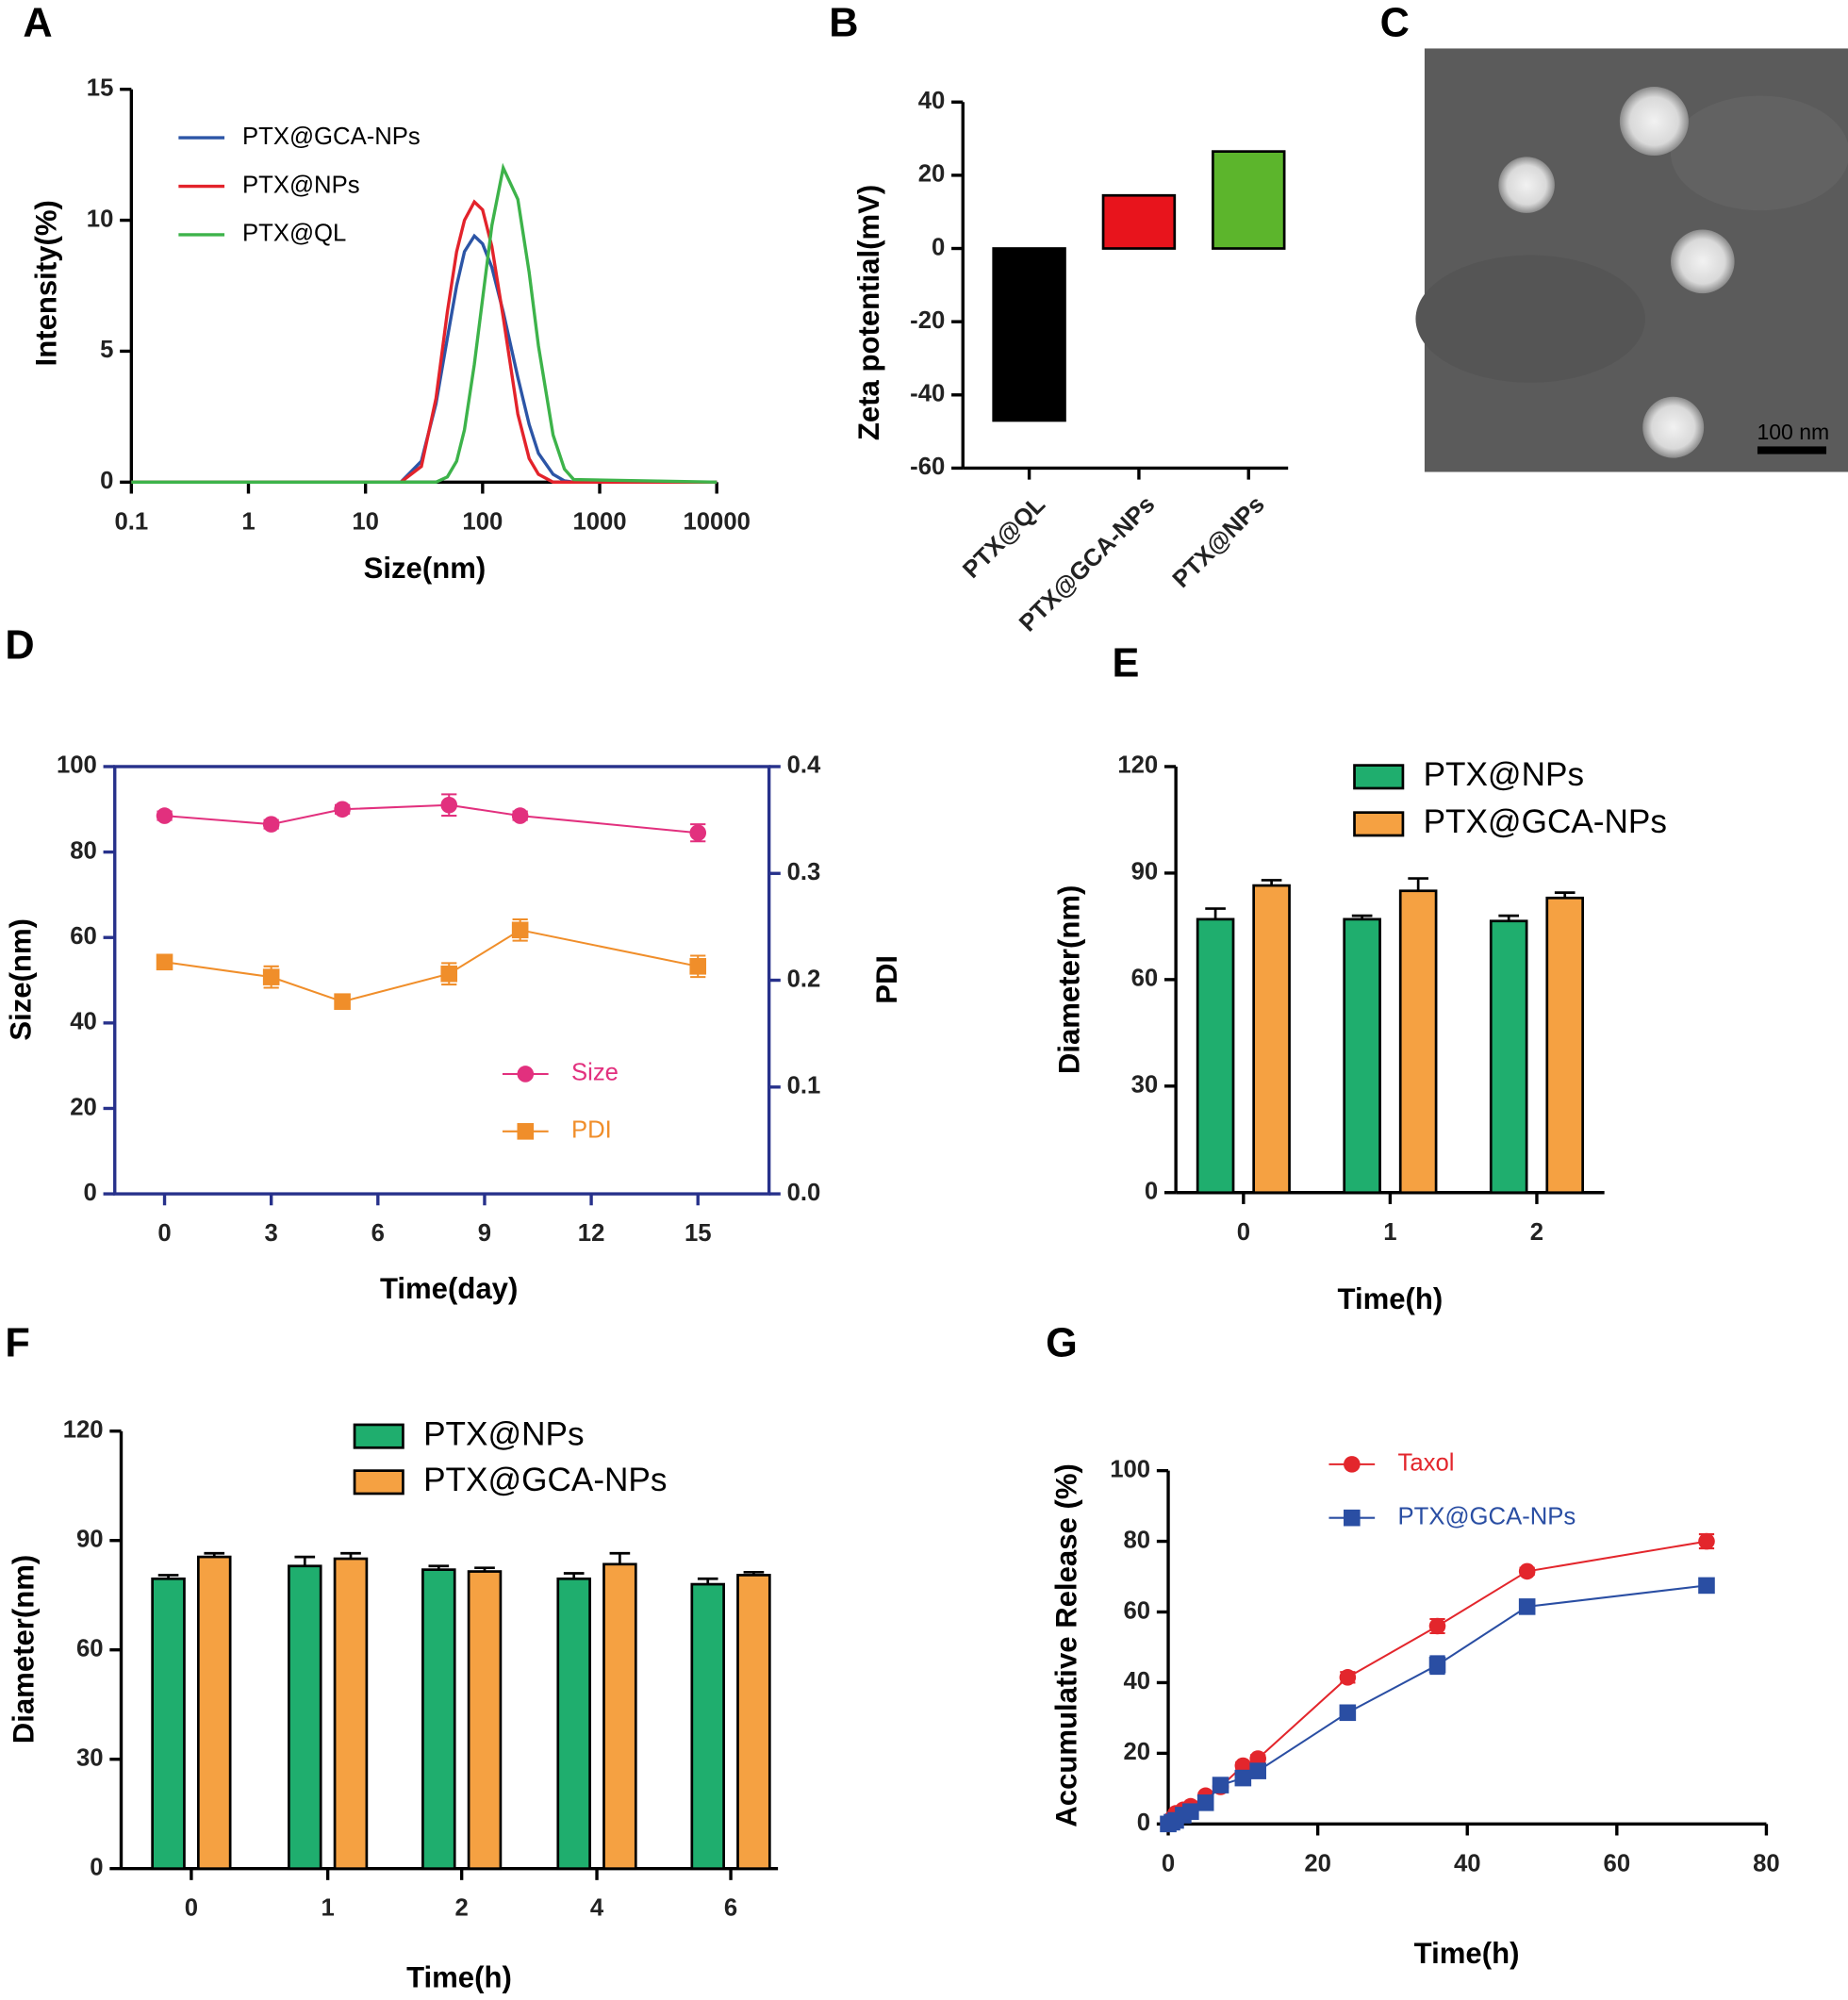 The image size is (1848, 2000). I want to click on y-tick-label: -40, so click(927, 394).